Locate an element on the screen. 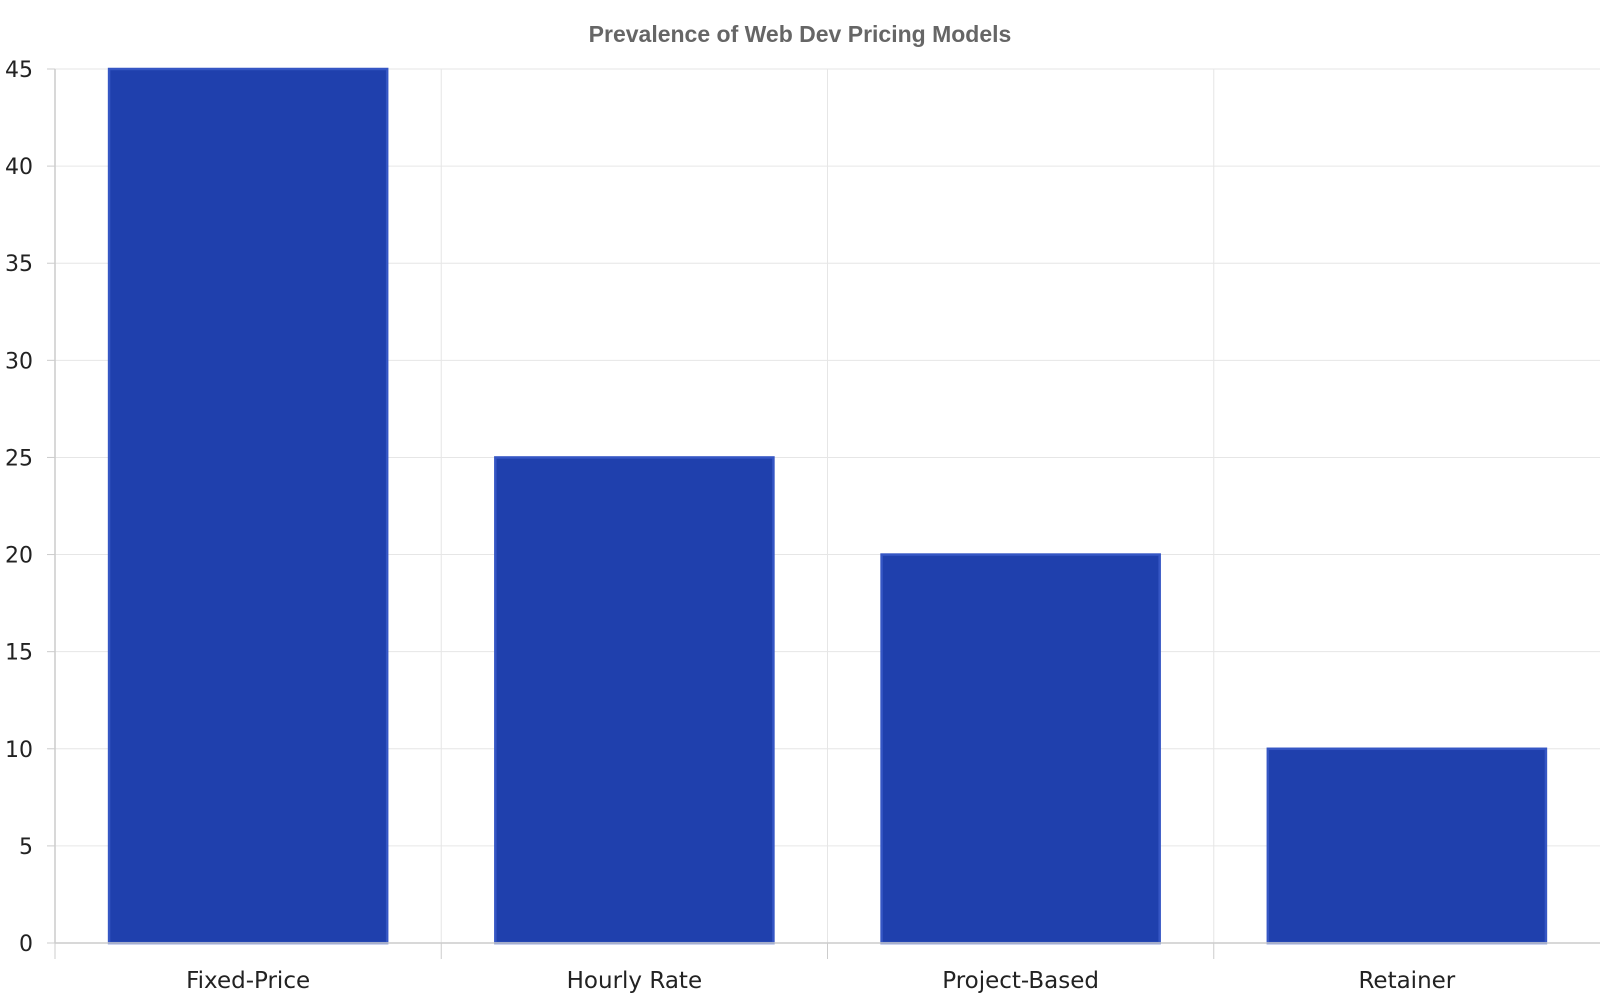 This screenshot has width=1600, height=1000. x-category-label: Hourly Rate is located at coordinates (634, 981).